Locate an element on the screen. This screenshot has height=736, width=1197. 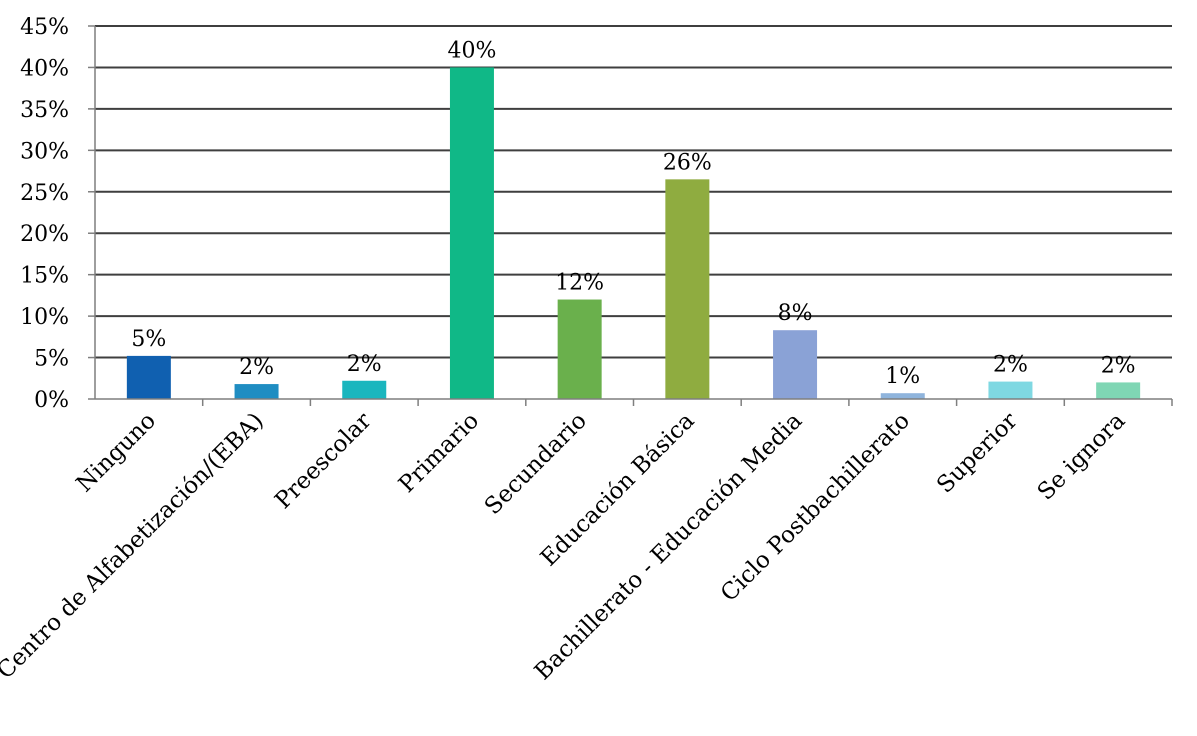
data-label: 12% is located at coordinates (579, 283).